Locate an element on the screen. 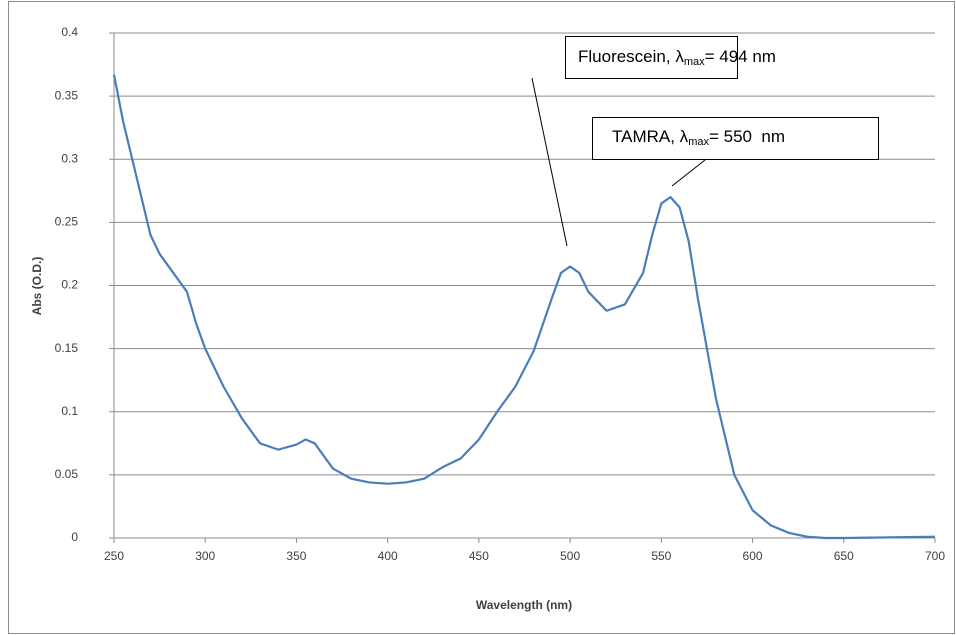  y-tick-label: 0.1 is located at coordinates (69, 411).